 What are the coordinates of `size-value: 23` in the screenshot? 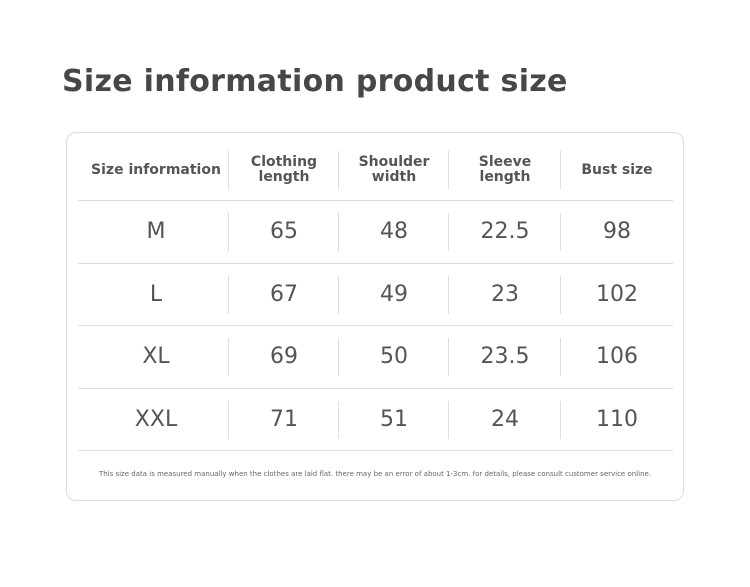 It's located at (505, 294).